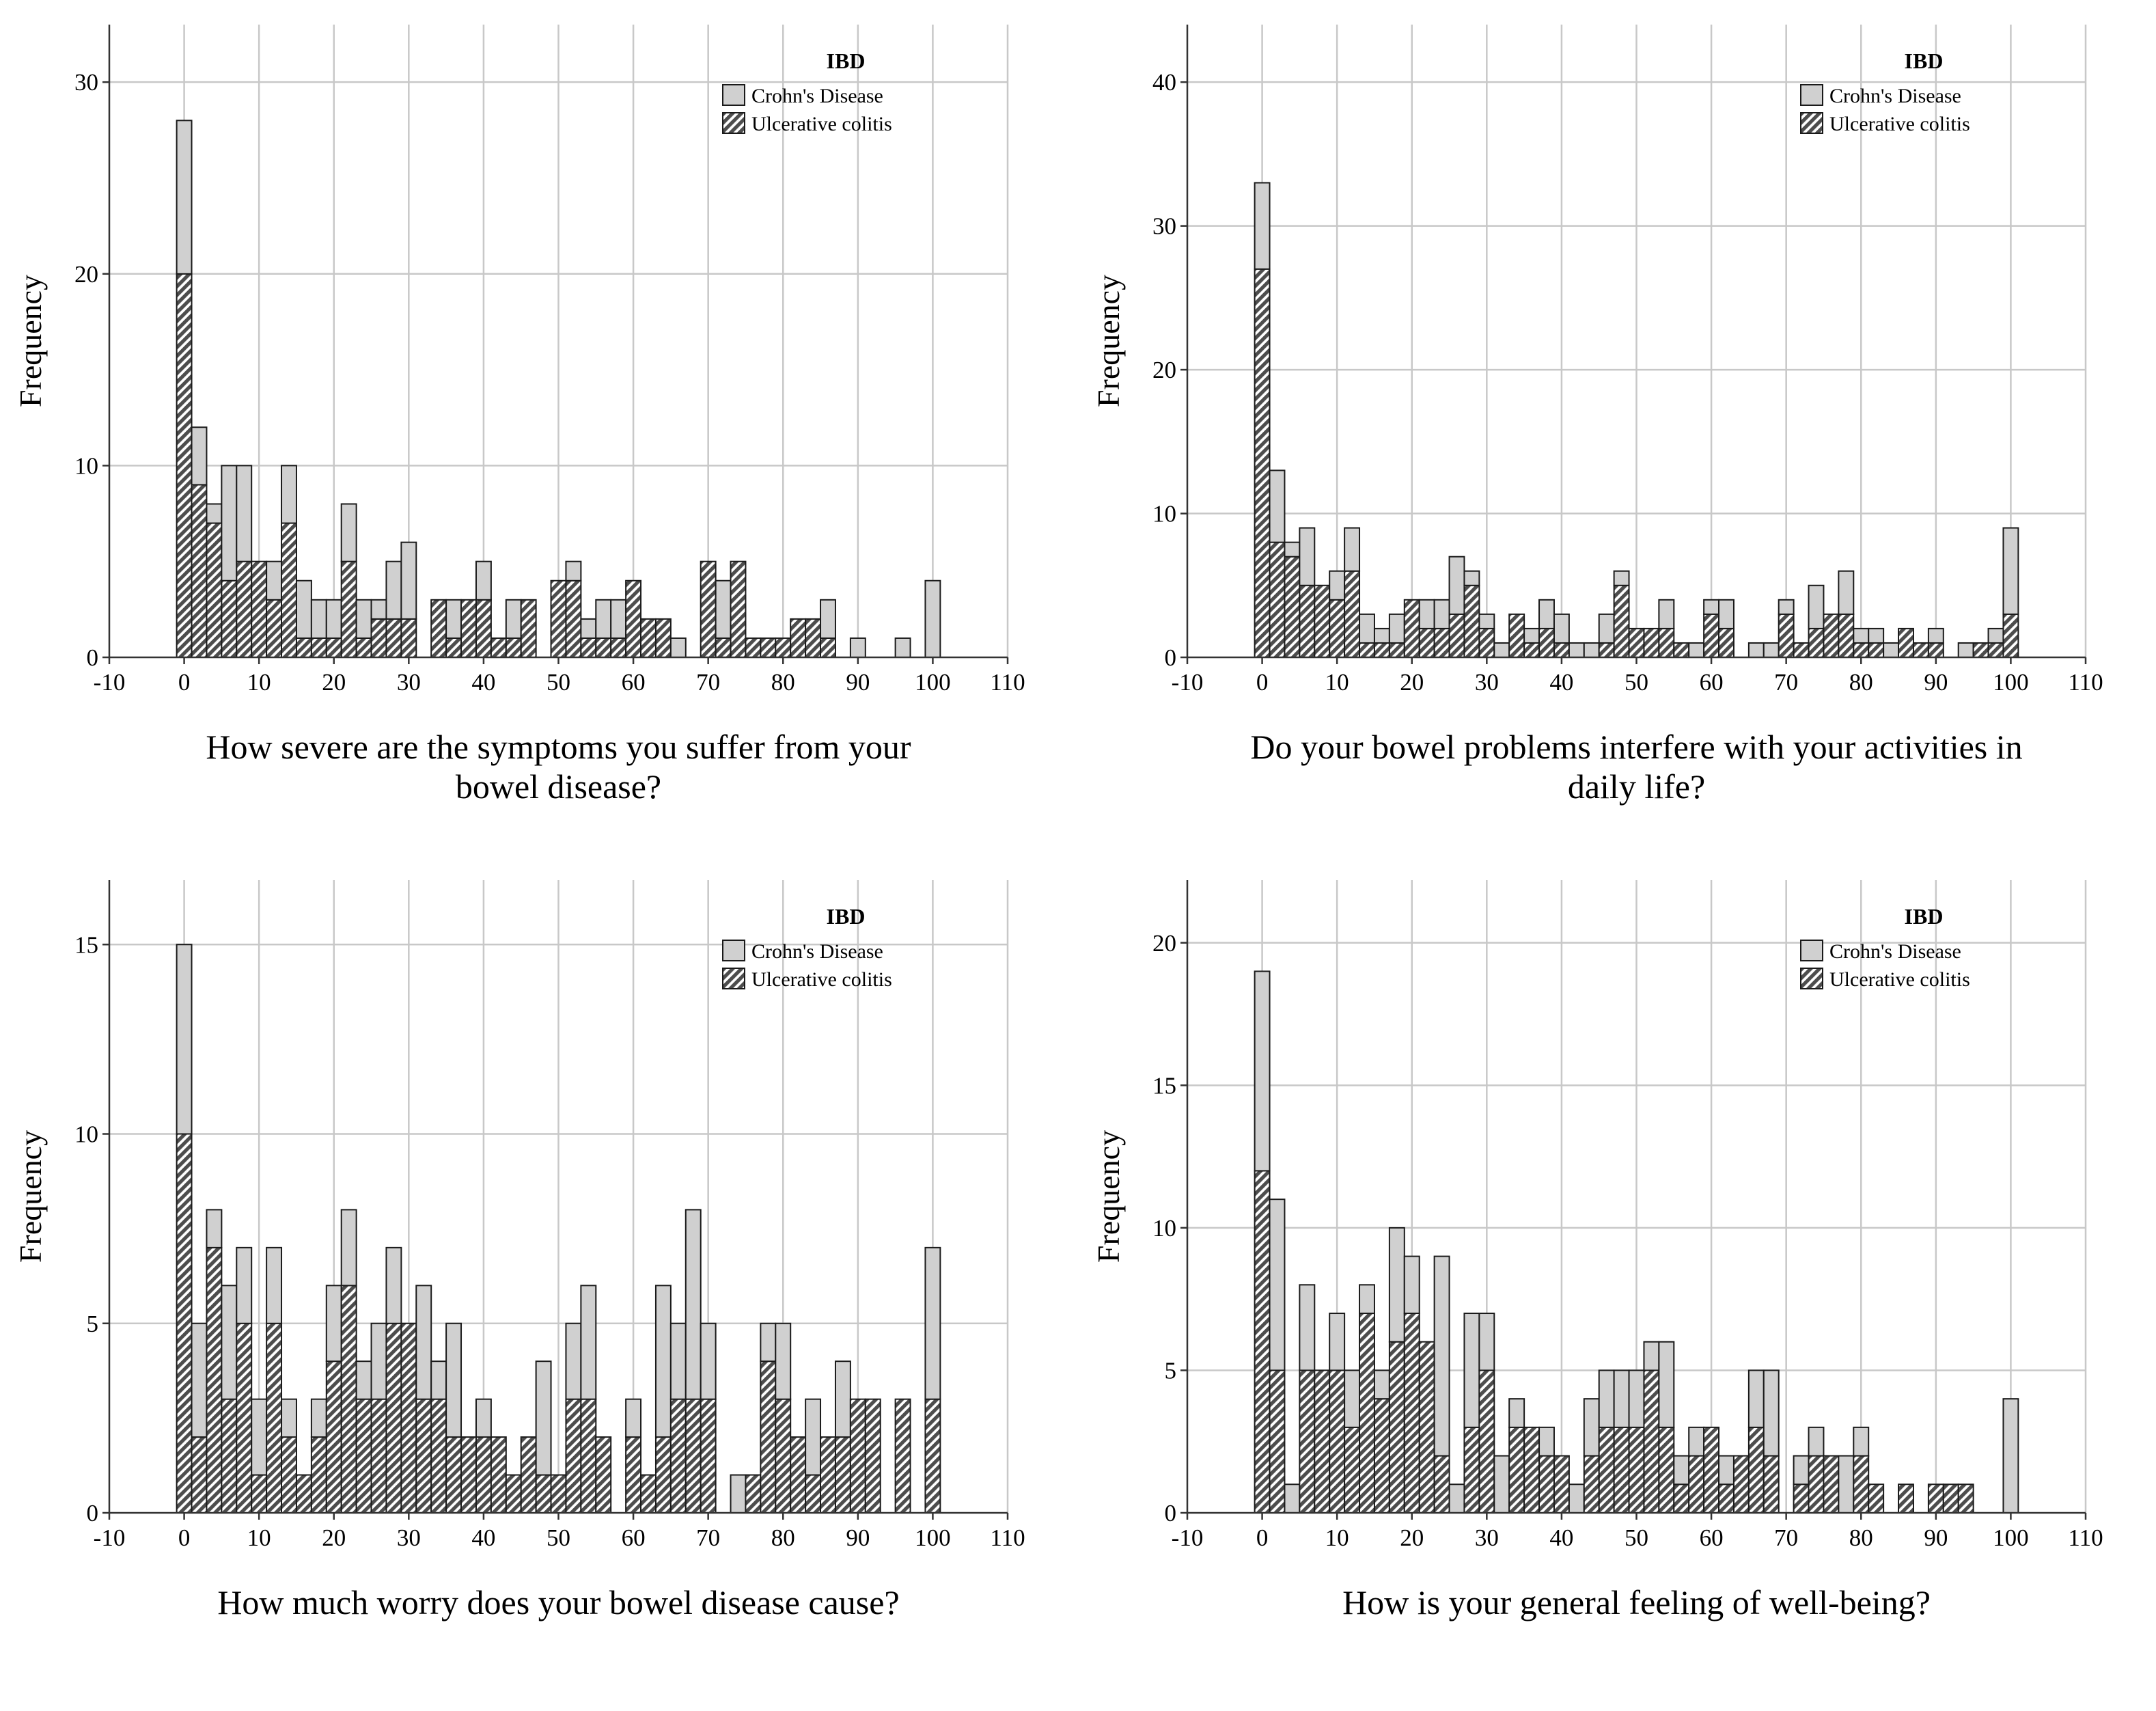  Describe the element at coordinates (1487, 1537) in the screenshot. I see `x-tick-label: 30` at that location.